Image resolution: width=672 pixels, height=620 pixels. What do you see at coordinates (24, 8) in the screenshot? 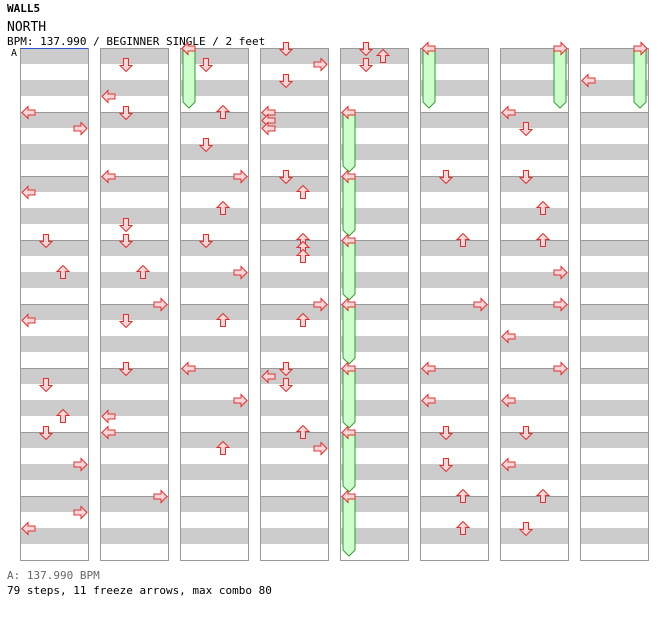
I see `song-title: WALL5` at bounding box center [24, 8].